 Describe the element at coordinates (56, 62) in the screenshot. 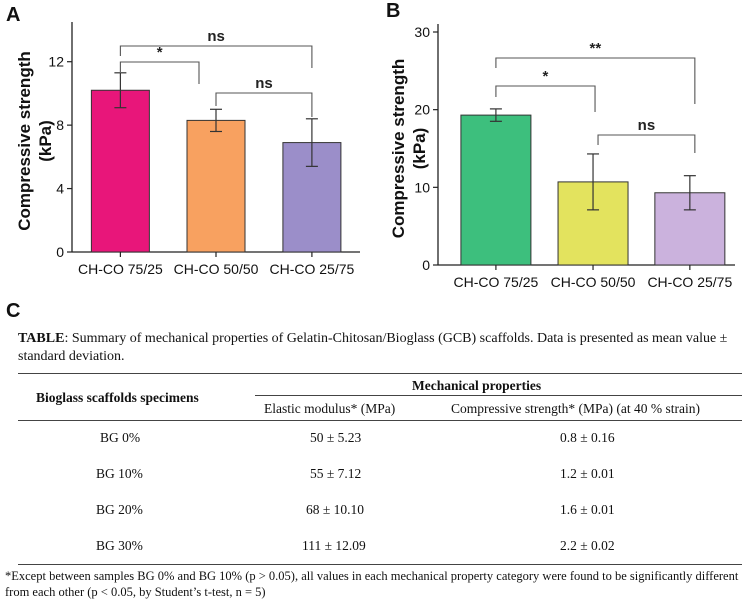

I see `y-tick-label: 12` at that location.